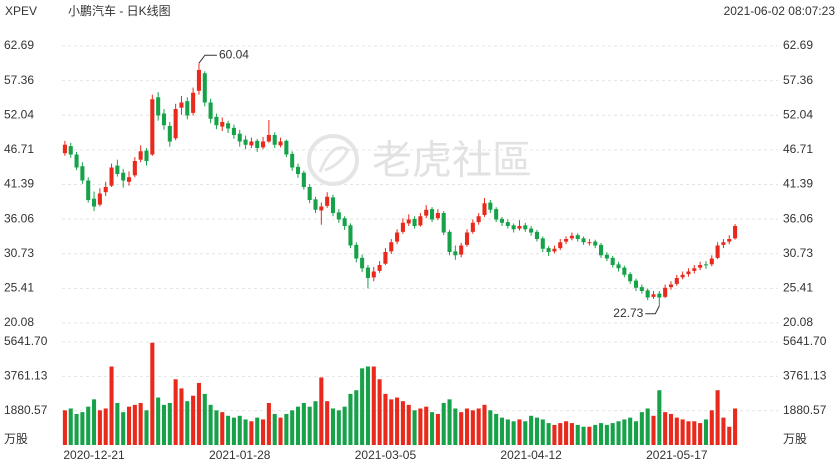 Image resolution: width=840 pixels, height=470 pixels. I want to click on volume-unit-right: 万股, so click(795, 439).